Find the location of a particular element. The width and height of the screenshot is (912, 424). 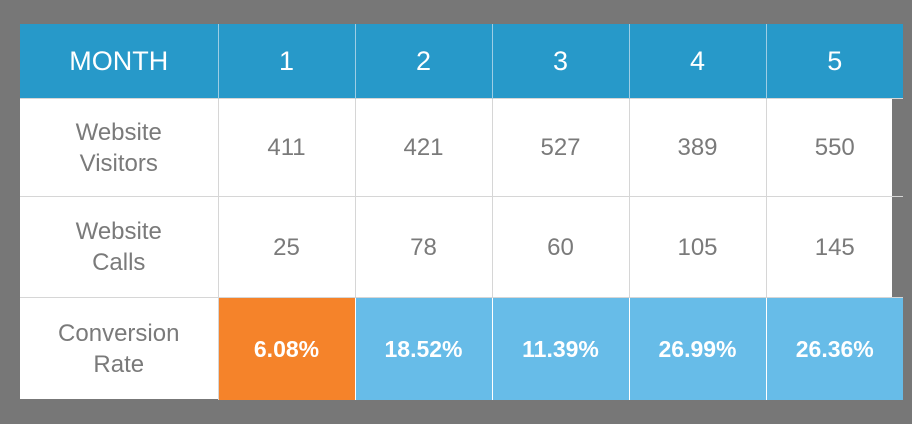

visitors-month-1: 411 is located at coordinates (286, 147).